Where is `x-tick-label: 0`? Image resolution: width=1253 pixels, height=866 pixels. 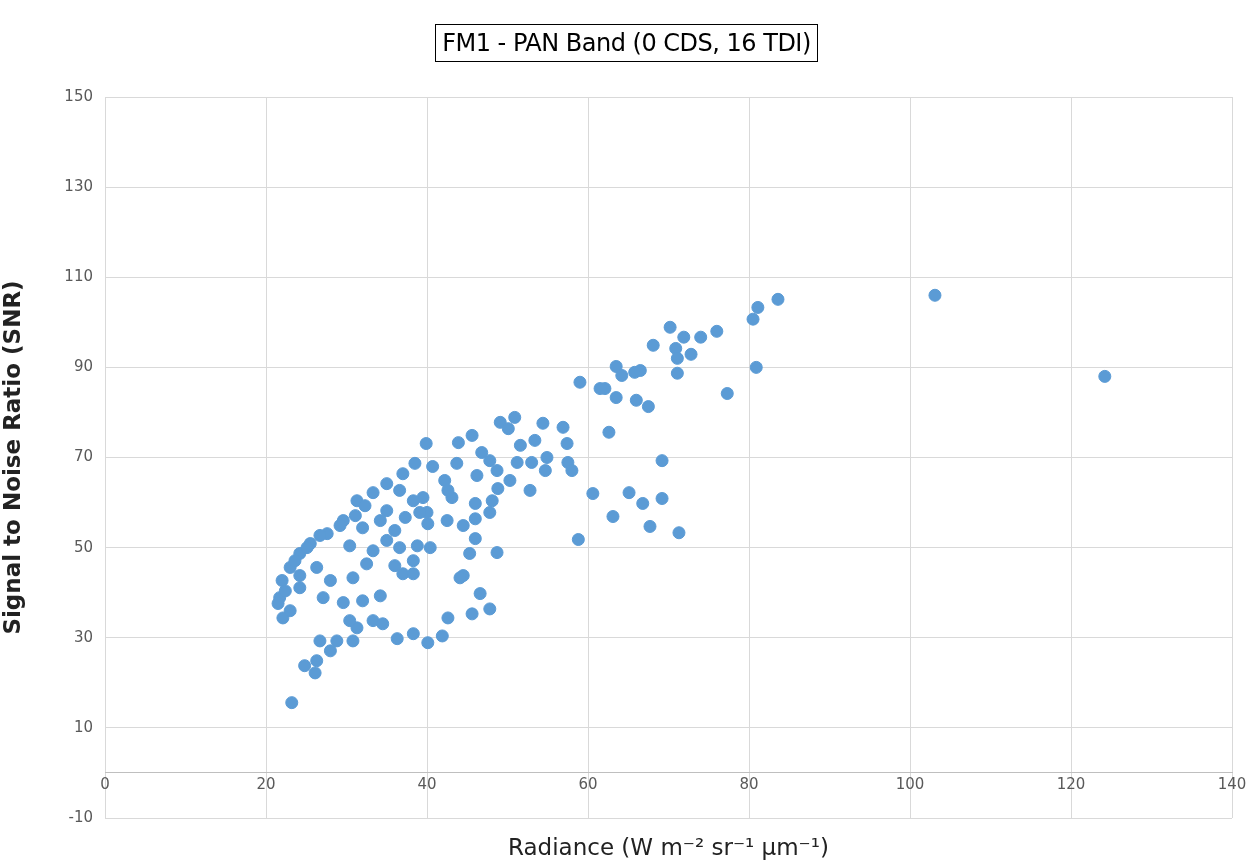 x-tick-label: 0 is located at coordinates (105, 783).